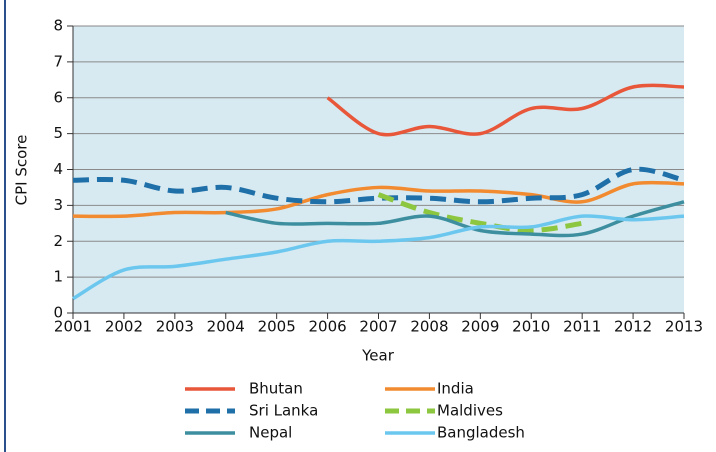 Image resolution: width=716 pixels, height=452 pixels. I want to click on x-tick-label: 2008, so click(429, 327).